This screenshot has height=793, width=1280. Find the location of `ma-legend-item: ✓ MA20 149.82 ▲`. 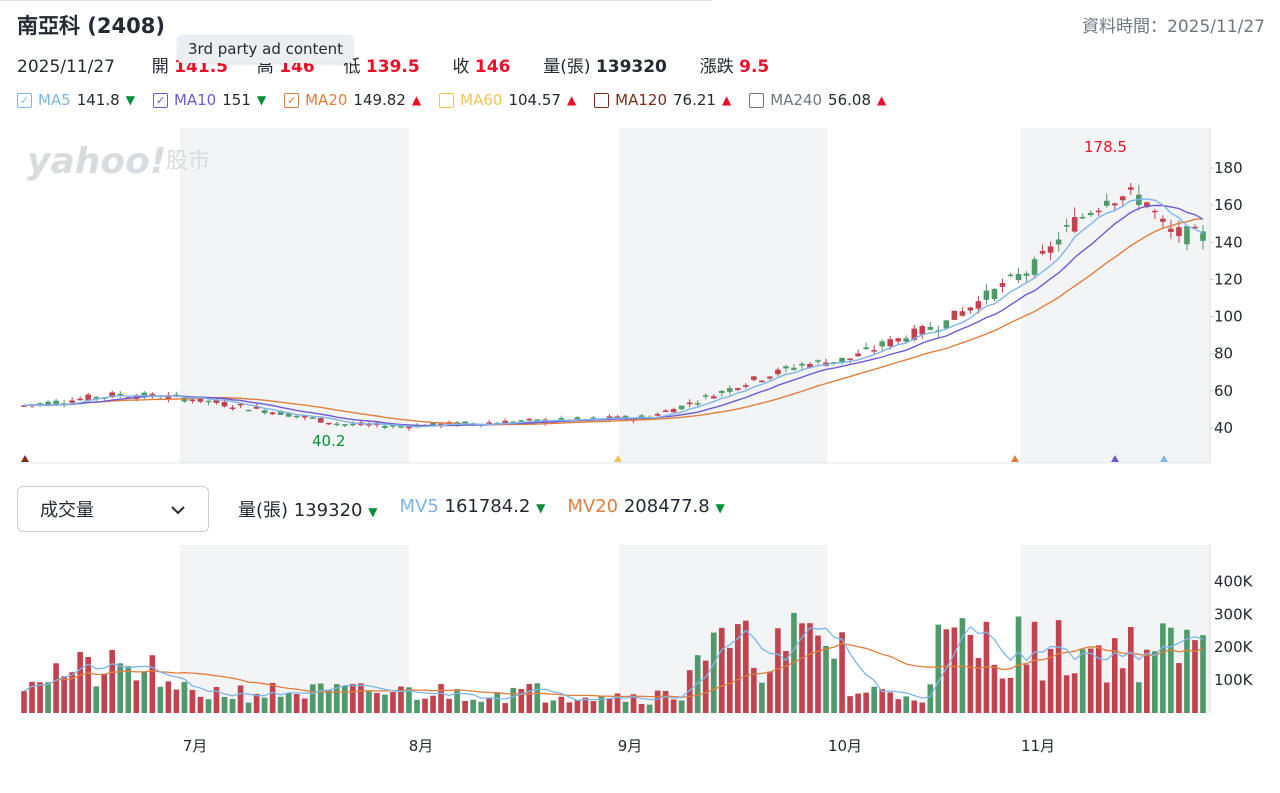

ma-legend-item: ✓ MA20 149.82 ▲ is located at coordinates (352, 100).